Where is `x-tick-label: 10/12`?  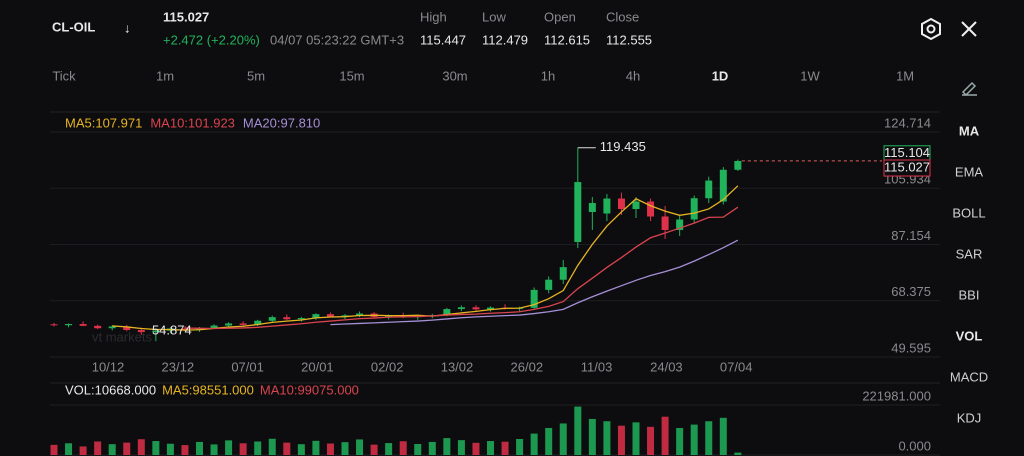
x-tick-label: 10/12 is located at coordinates (108, 366).